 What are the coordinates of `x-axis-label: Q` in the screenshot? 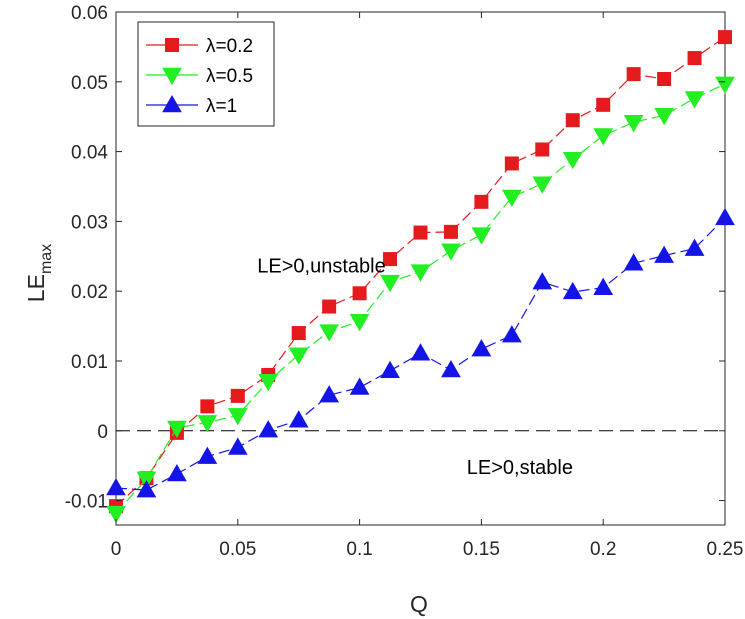 It's located at (419, 604).